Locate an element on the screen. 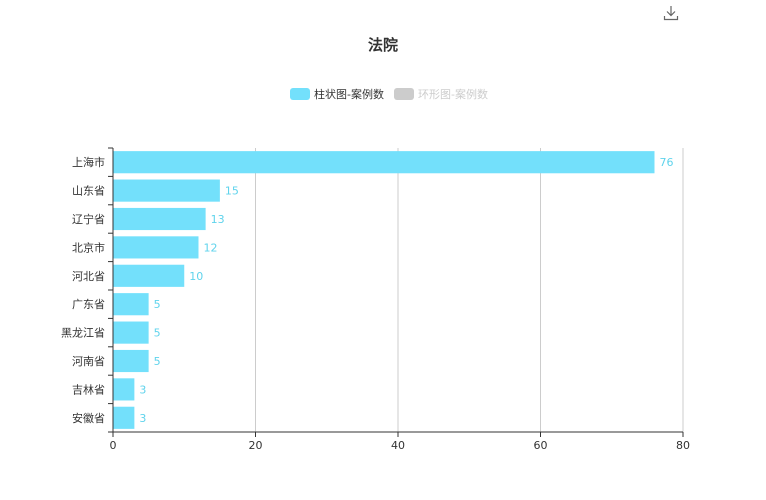 This screenshot has width=766, height=500. legend-item-bar: 柱状图-案例数 is located at coordinates (337, 94).